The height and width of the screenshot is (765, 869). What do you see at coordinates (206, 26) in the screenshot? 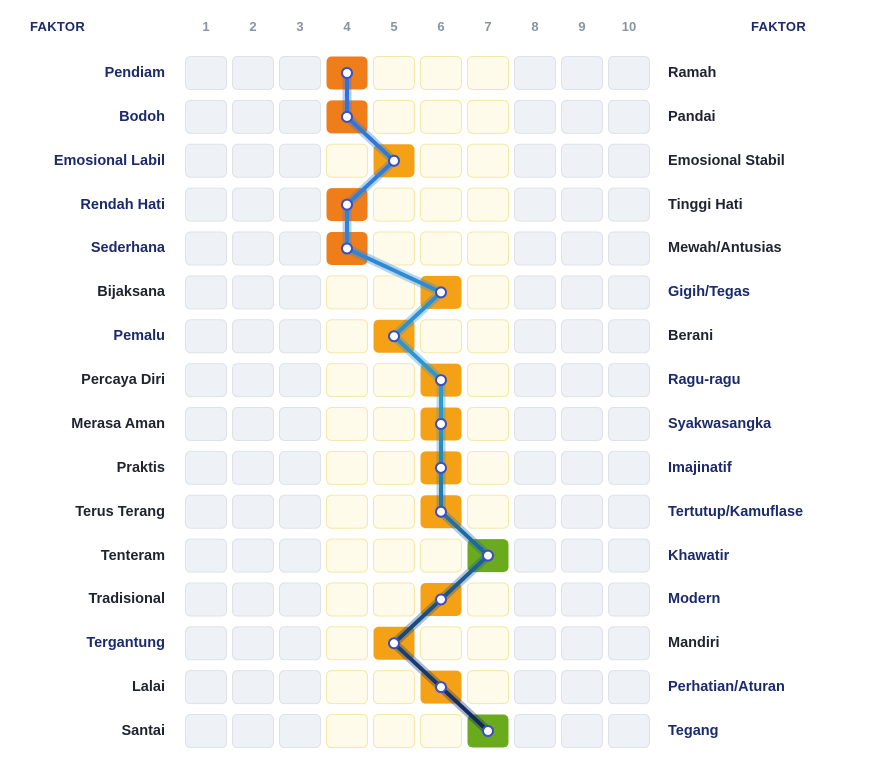
I see `column-number: 1` at bounding box center [206, 26].